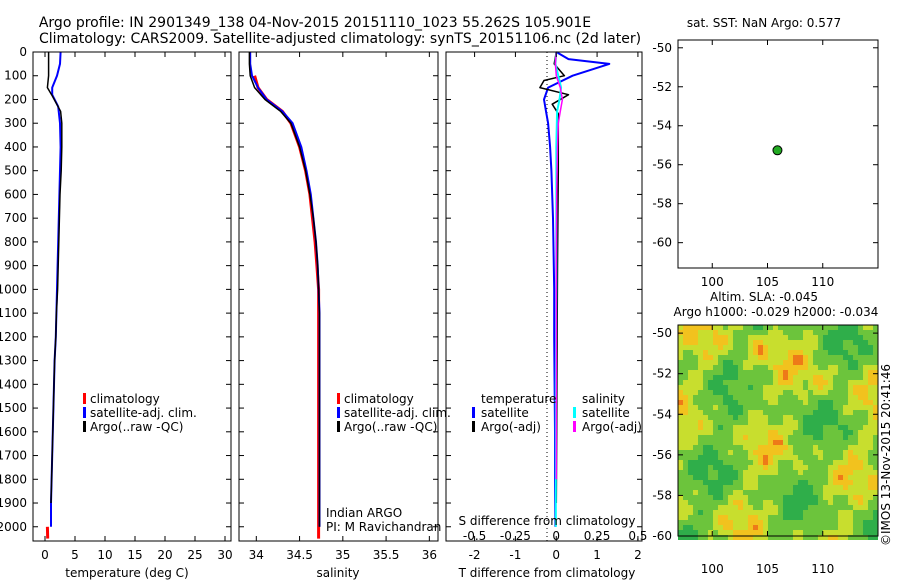  Describe the element at coordinates (505, 413) in the screenshot. I see `legend-label-temperature-satellite: satellite` at that location.